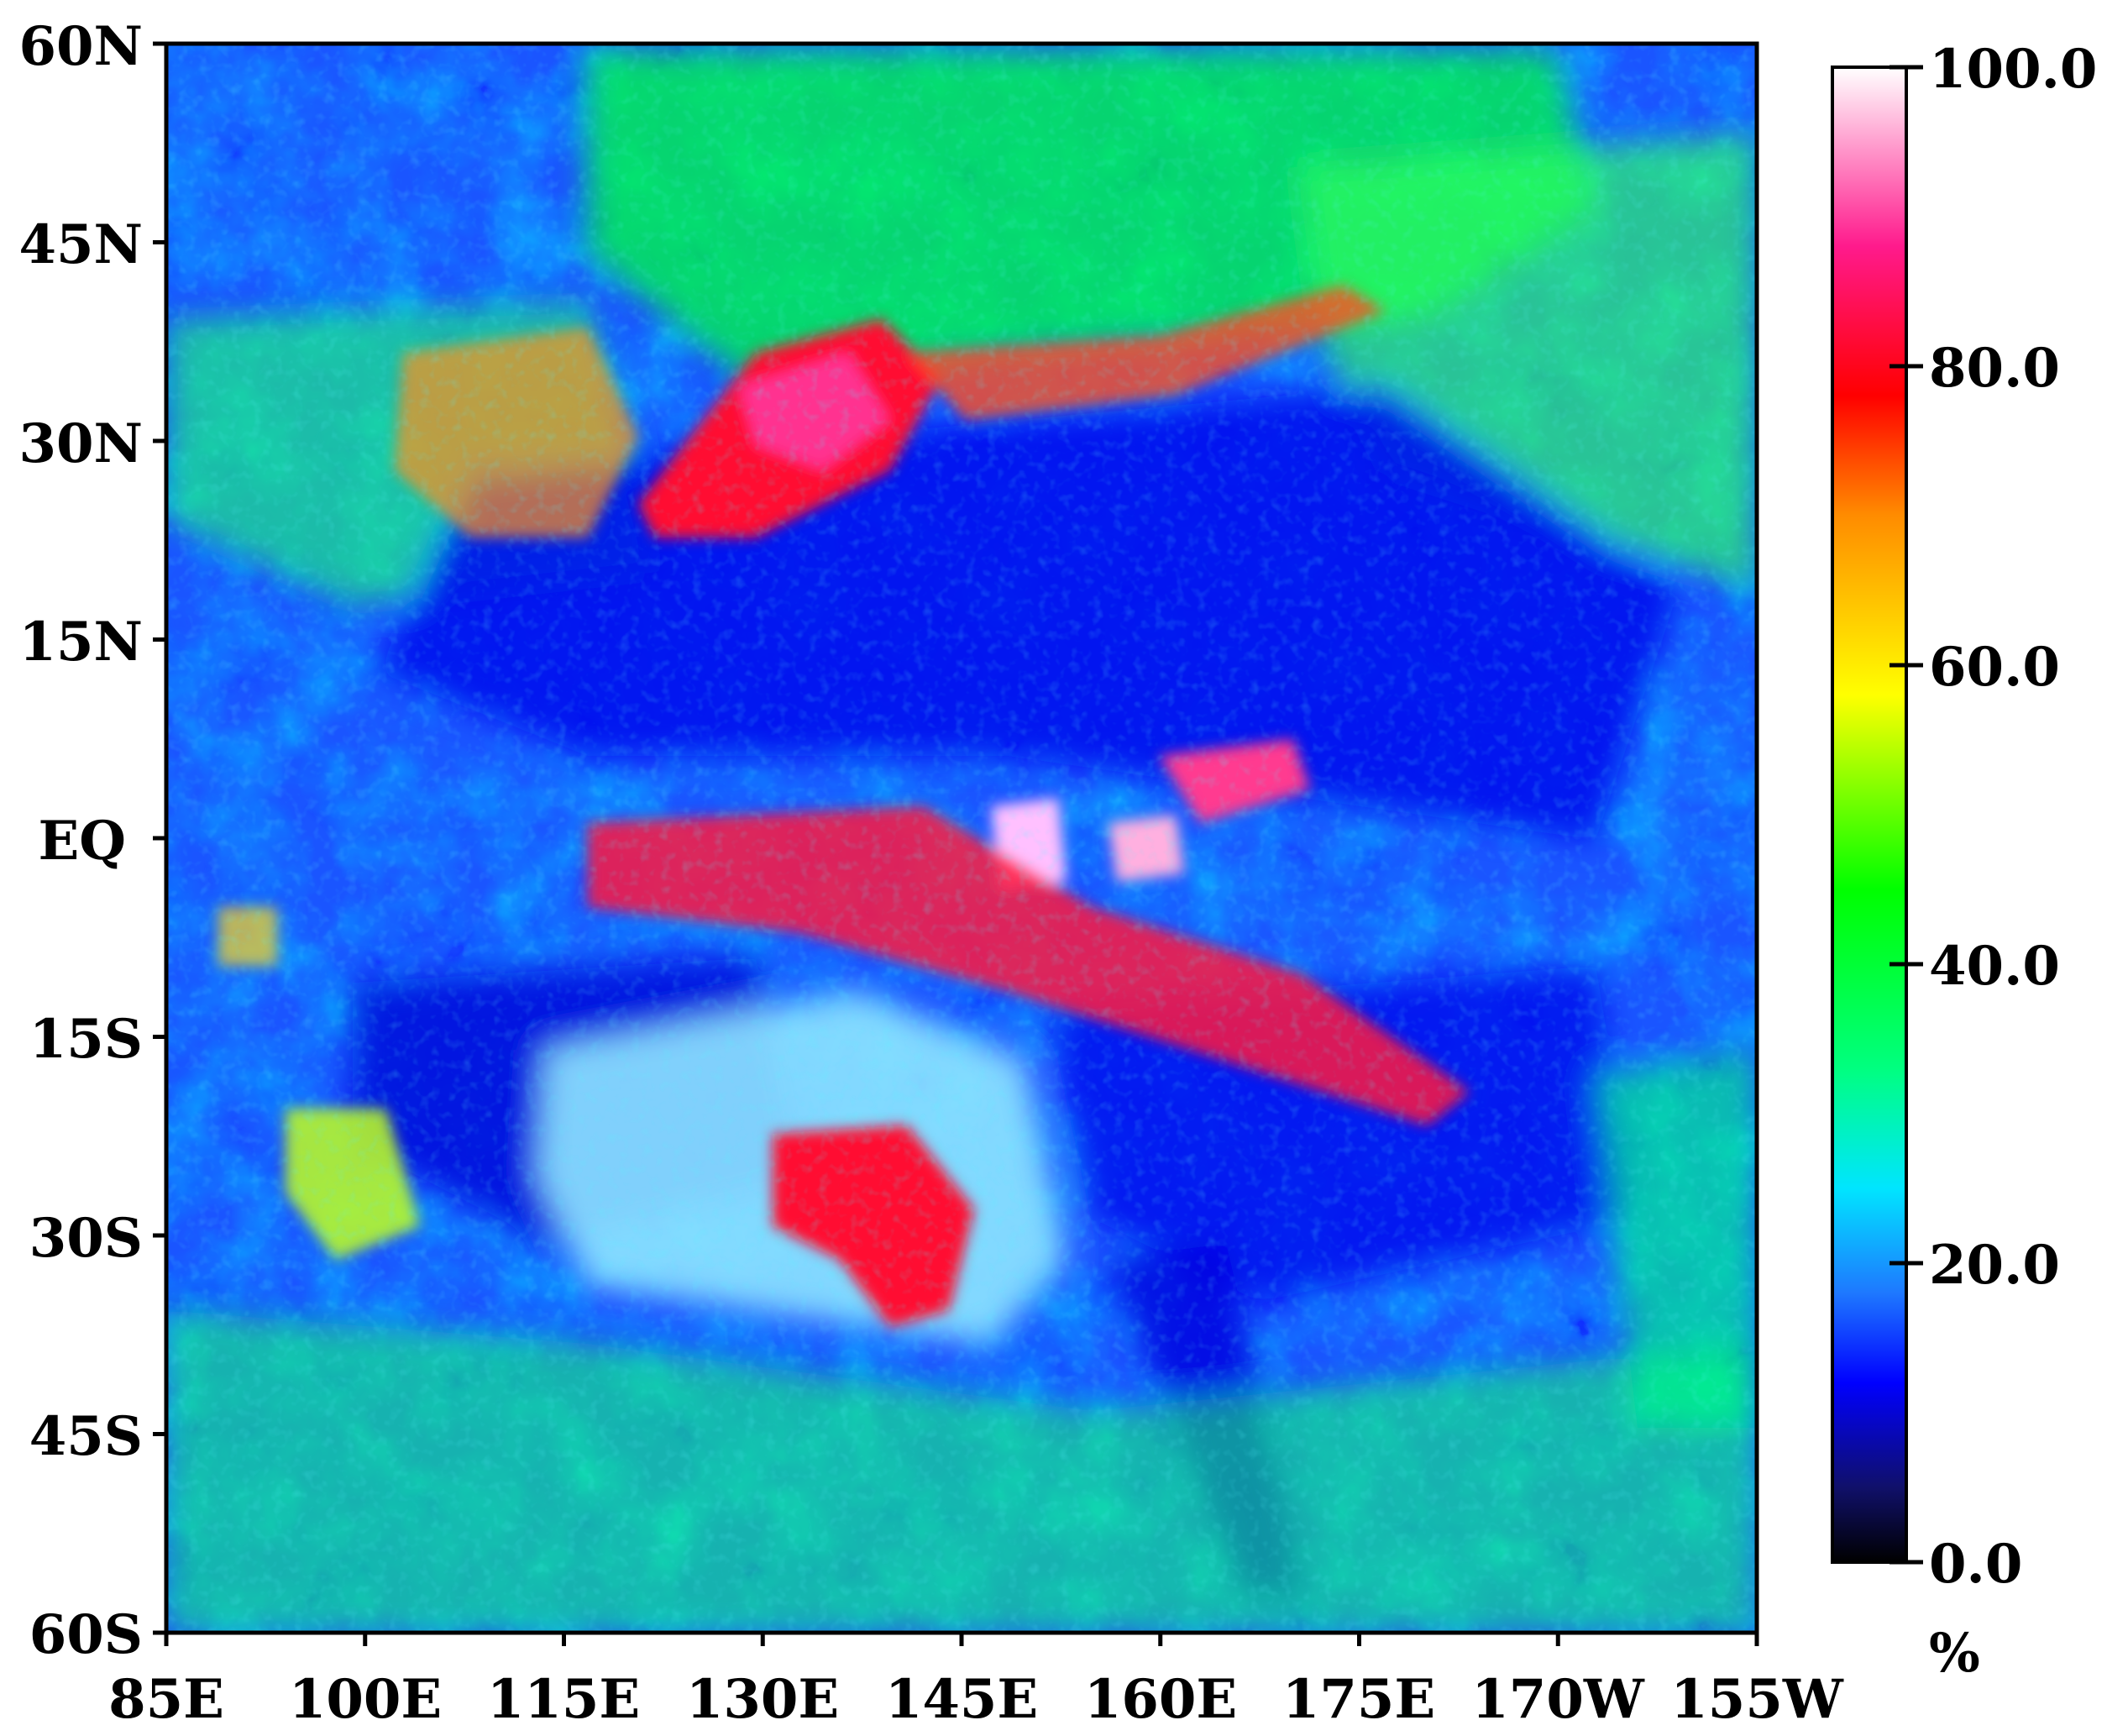 The height and width of the screenshot is (1736, 2107). I want to click on colorbar-tick-label: 80.0, so click(1994, 368).